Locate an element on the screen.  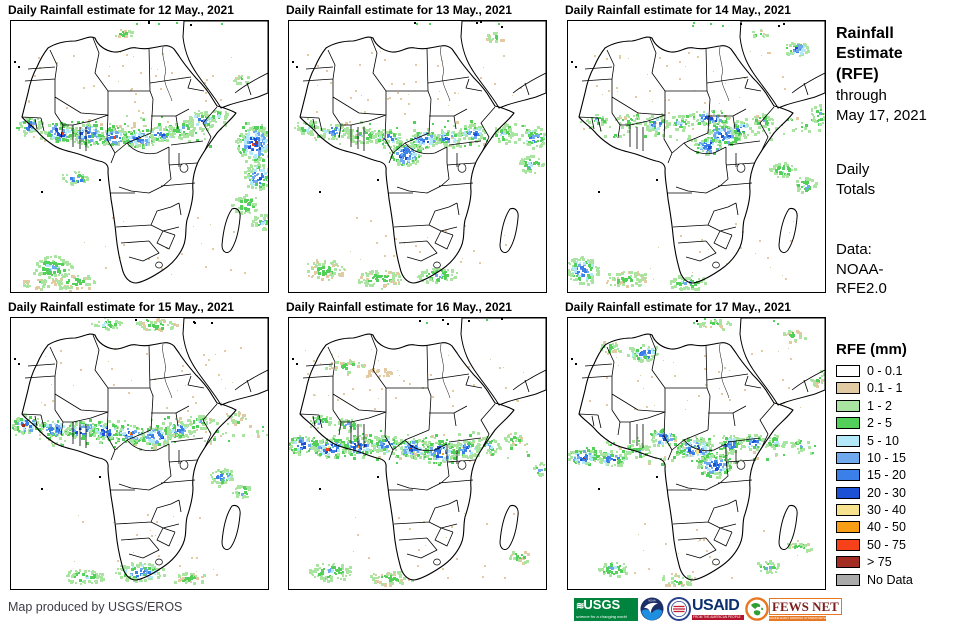
legend-label: No Data is located at coordinates (890, 579).